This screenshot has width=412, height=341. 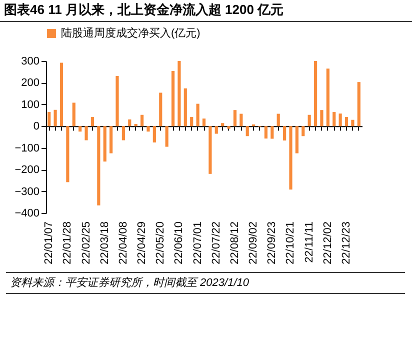 I want to click on x-tick-label: 22/02/25, so click(x=86, y=243).